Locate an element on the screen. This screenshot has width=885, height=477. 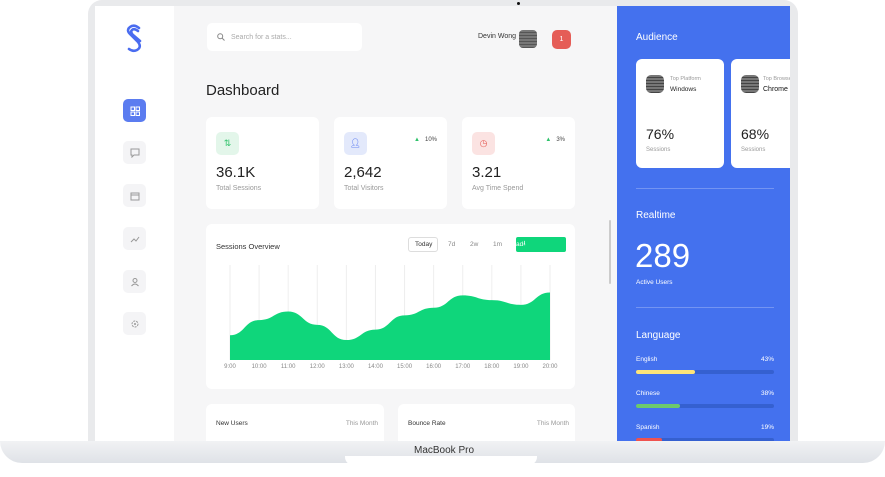
realtime-value: 289 is located at coordinates (663, 255).